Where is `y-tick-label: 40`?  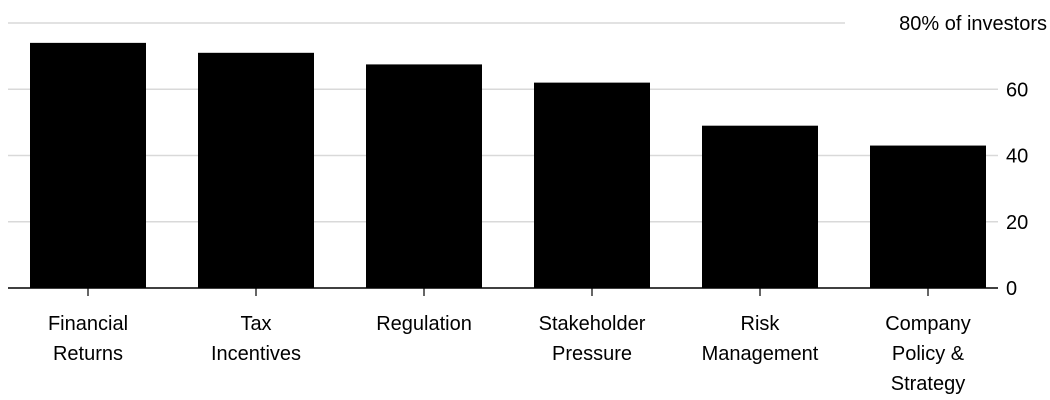 y-tick-label: 40 is located at coordinates (1017, 157).